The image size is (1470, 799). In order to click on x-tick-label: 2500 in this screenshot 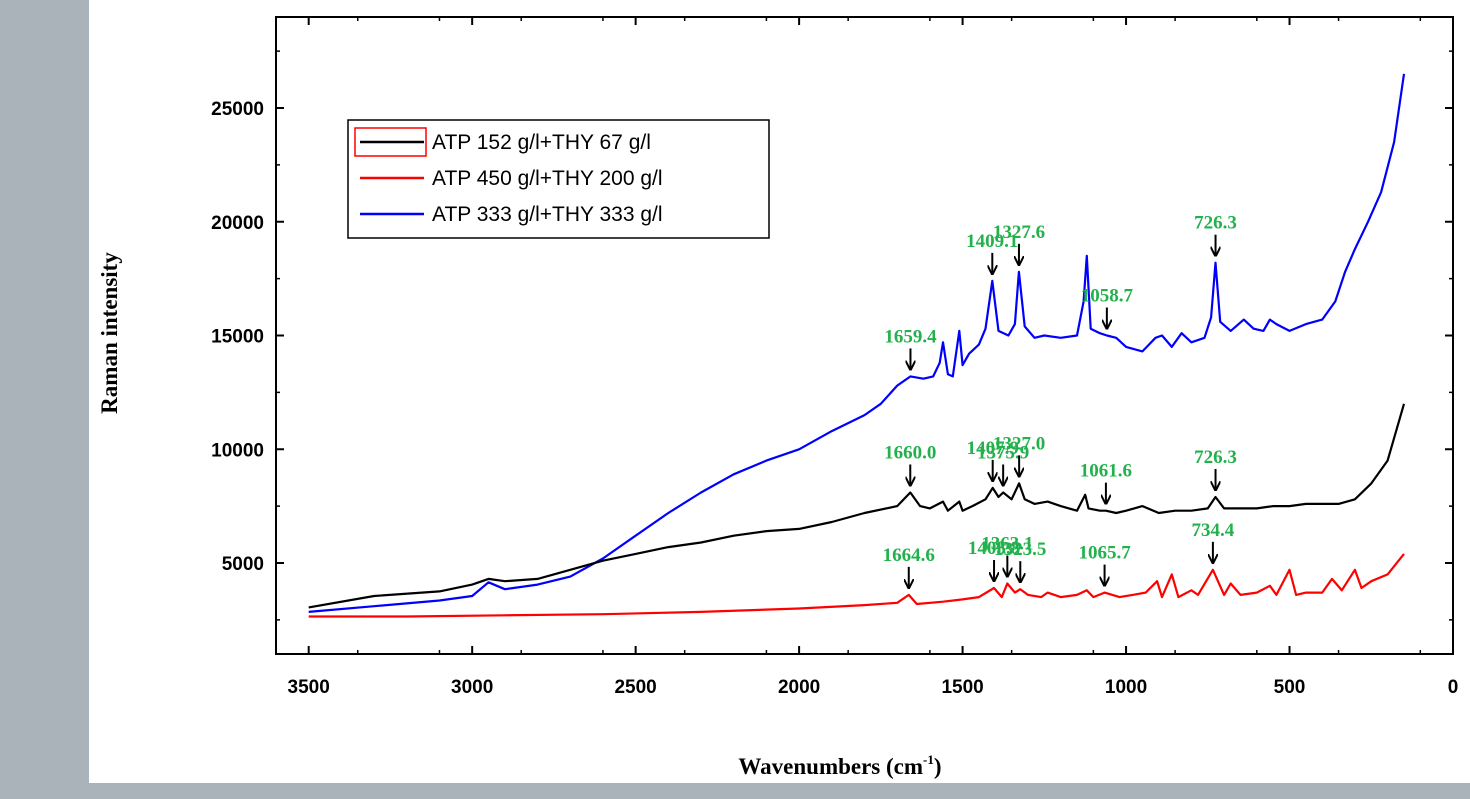, I will do `click(635, 687)`.